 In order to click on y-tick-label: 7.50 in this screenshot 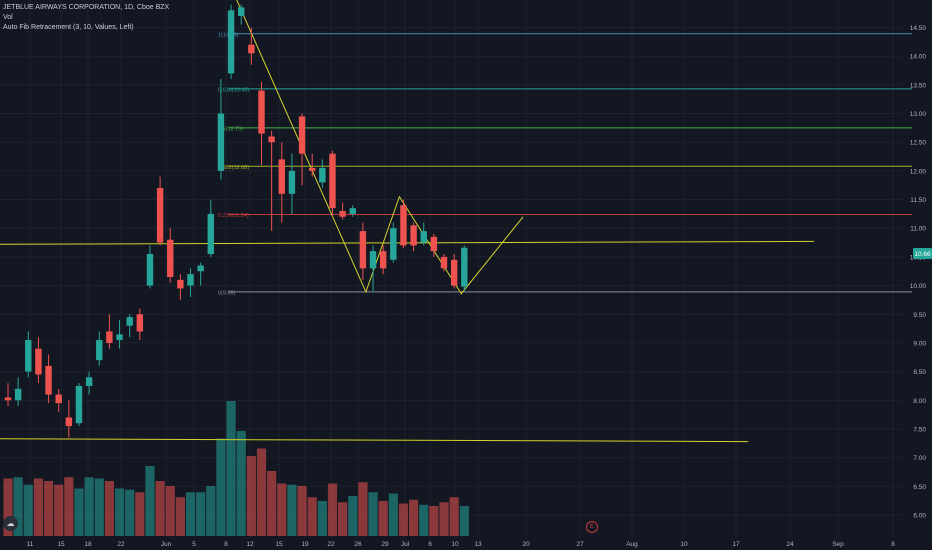, I will do `click(919, 429)`.